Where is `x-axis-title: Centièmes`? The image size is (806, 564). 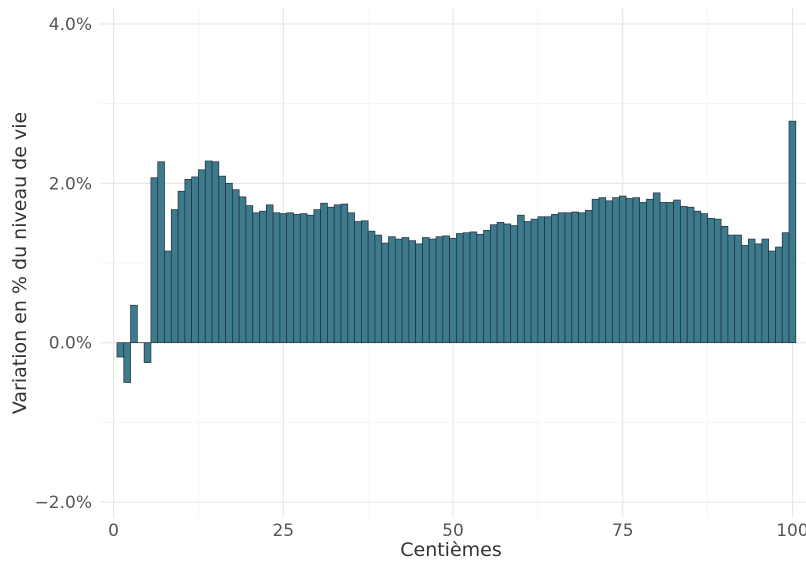 x-axis-title: Centièmes is located at coordinates (451, 550).